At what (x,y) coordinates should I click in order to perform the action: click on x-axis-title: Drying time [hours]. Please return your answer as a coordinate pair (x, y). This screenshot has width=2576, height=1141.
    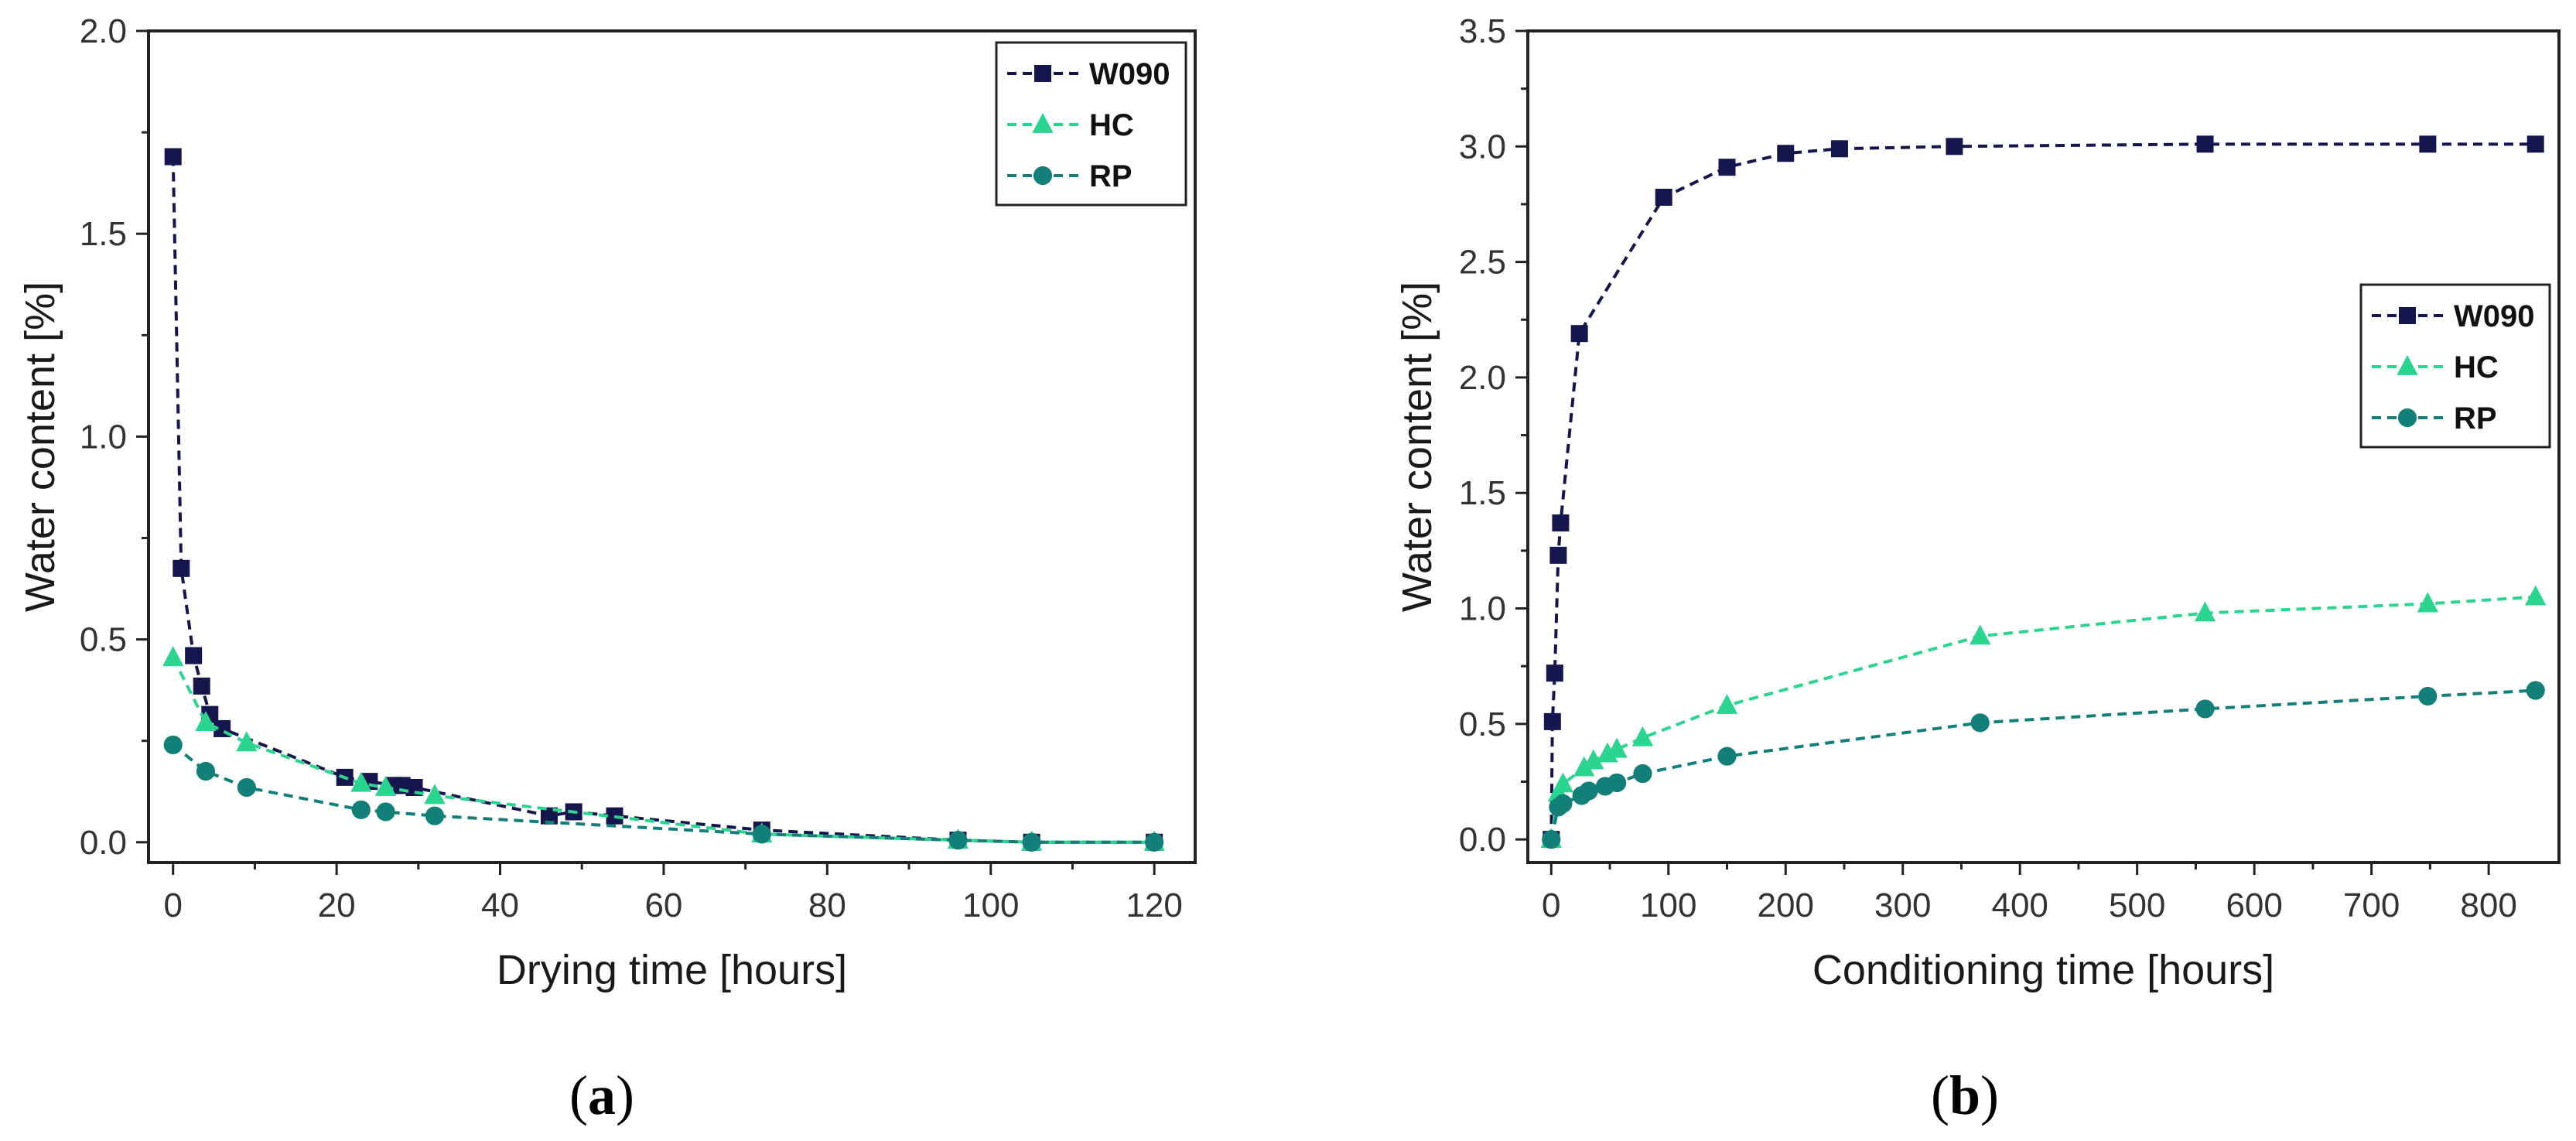
    Looking at the image, I should click on (672, 970).